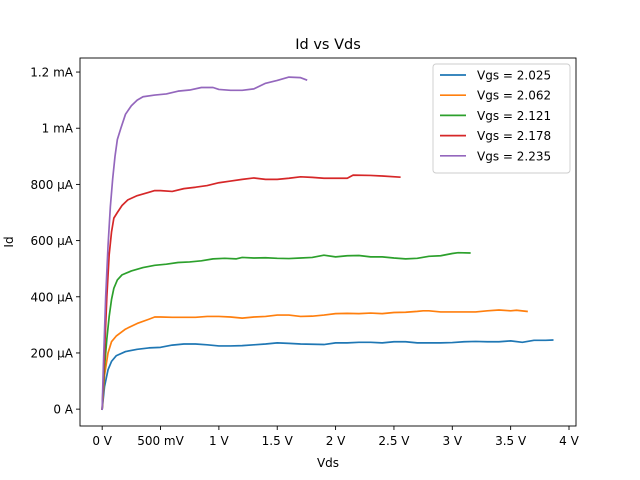 The image size is (640, 480). I want to click on y-tick-label: 600 µA, so click(51, 241).